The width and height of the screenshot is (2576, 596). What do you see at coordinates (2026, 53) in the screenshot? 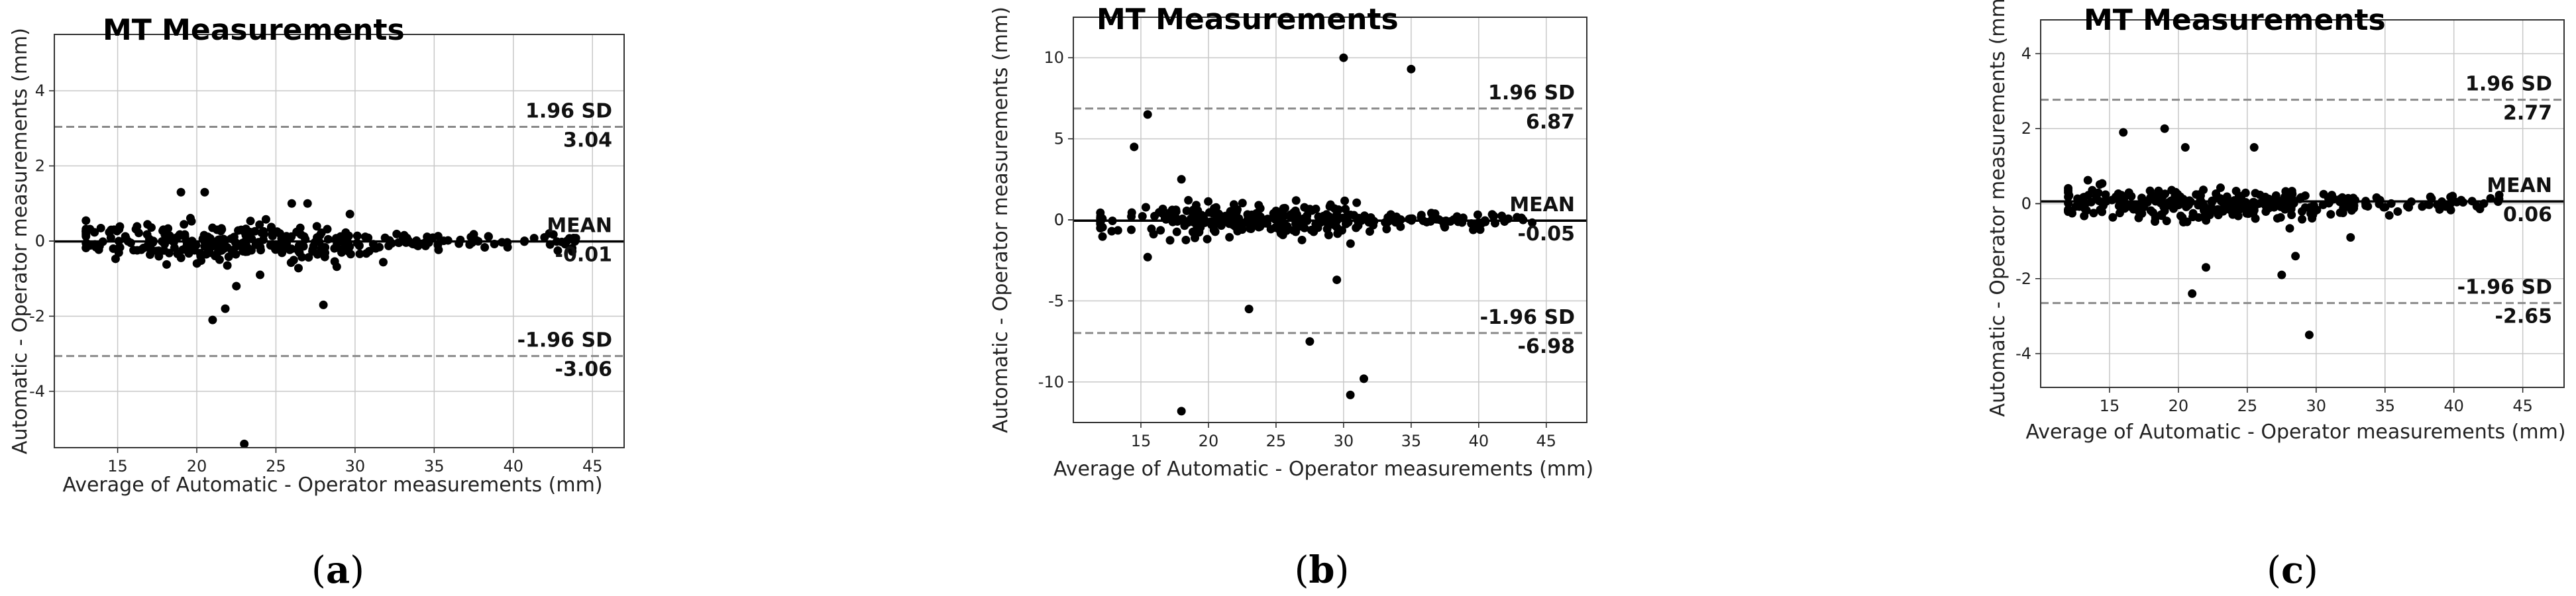
I see `y-tick-label: 4` at bounding box center [2026, 53].